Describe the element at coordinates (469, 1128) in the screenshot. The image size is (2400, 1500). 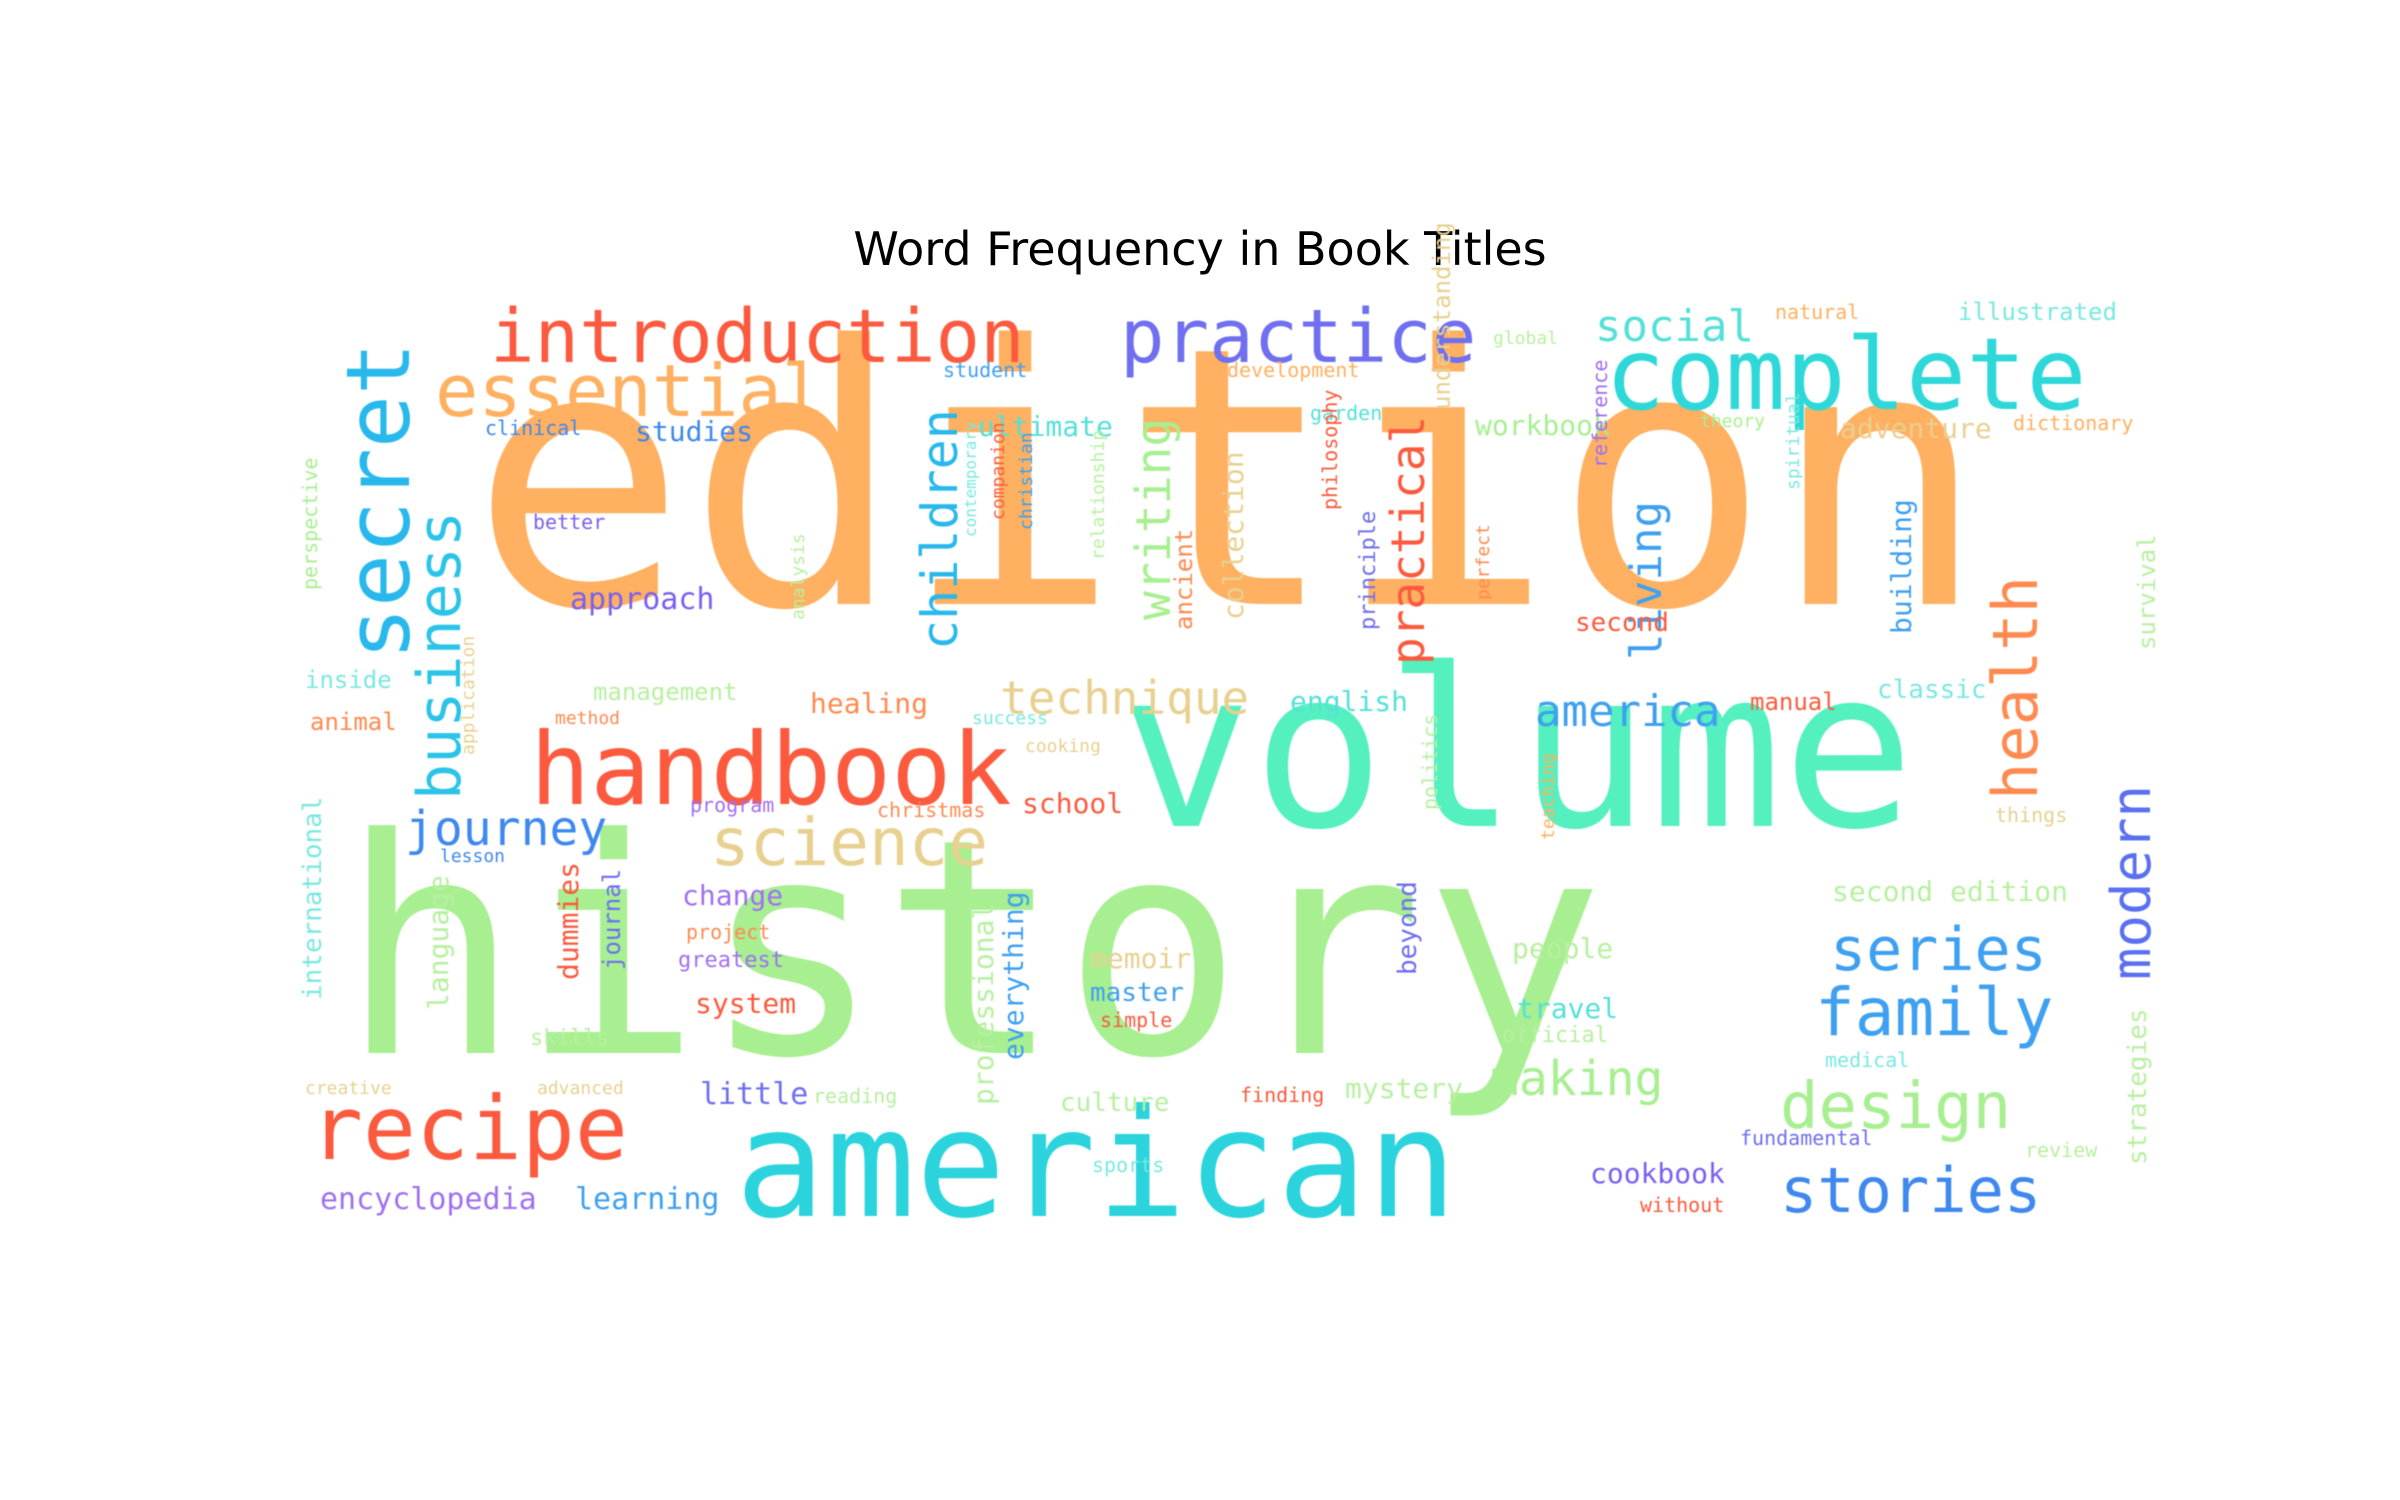
I see `cloud-word: recipe` at that location.